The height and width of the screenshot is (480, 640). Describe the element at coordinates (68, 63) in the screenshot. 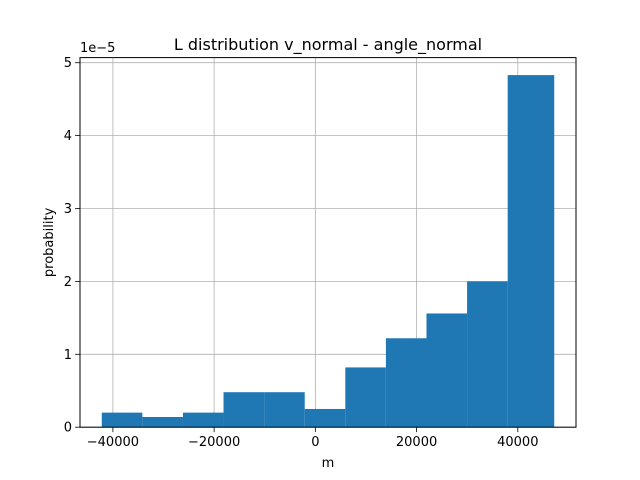

I see `y-tick-label: 5` at that location.